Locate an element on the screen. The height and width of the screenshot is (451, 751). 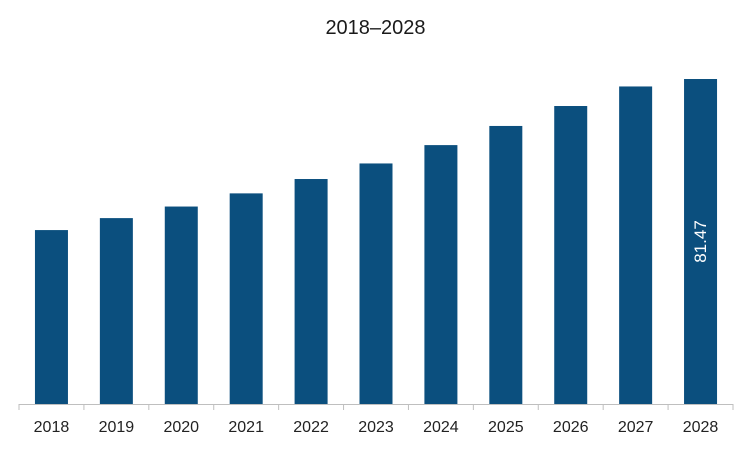
bar-2024 is located at coordinates (441, 274).